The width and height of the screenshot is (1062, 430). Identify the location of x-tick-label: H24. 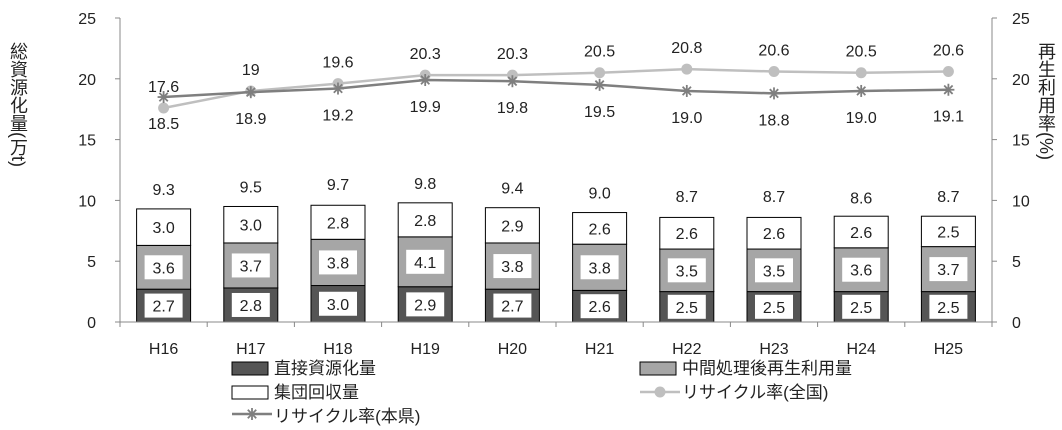
(861, 349).